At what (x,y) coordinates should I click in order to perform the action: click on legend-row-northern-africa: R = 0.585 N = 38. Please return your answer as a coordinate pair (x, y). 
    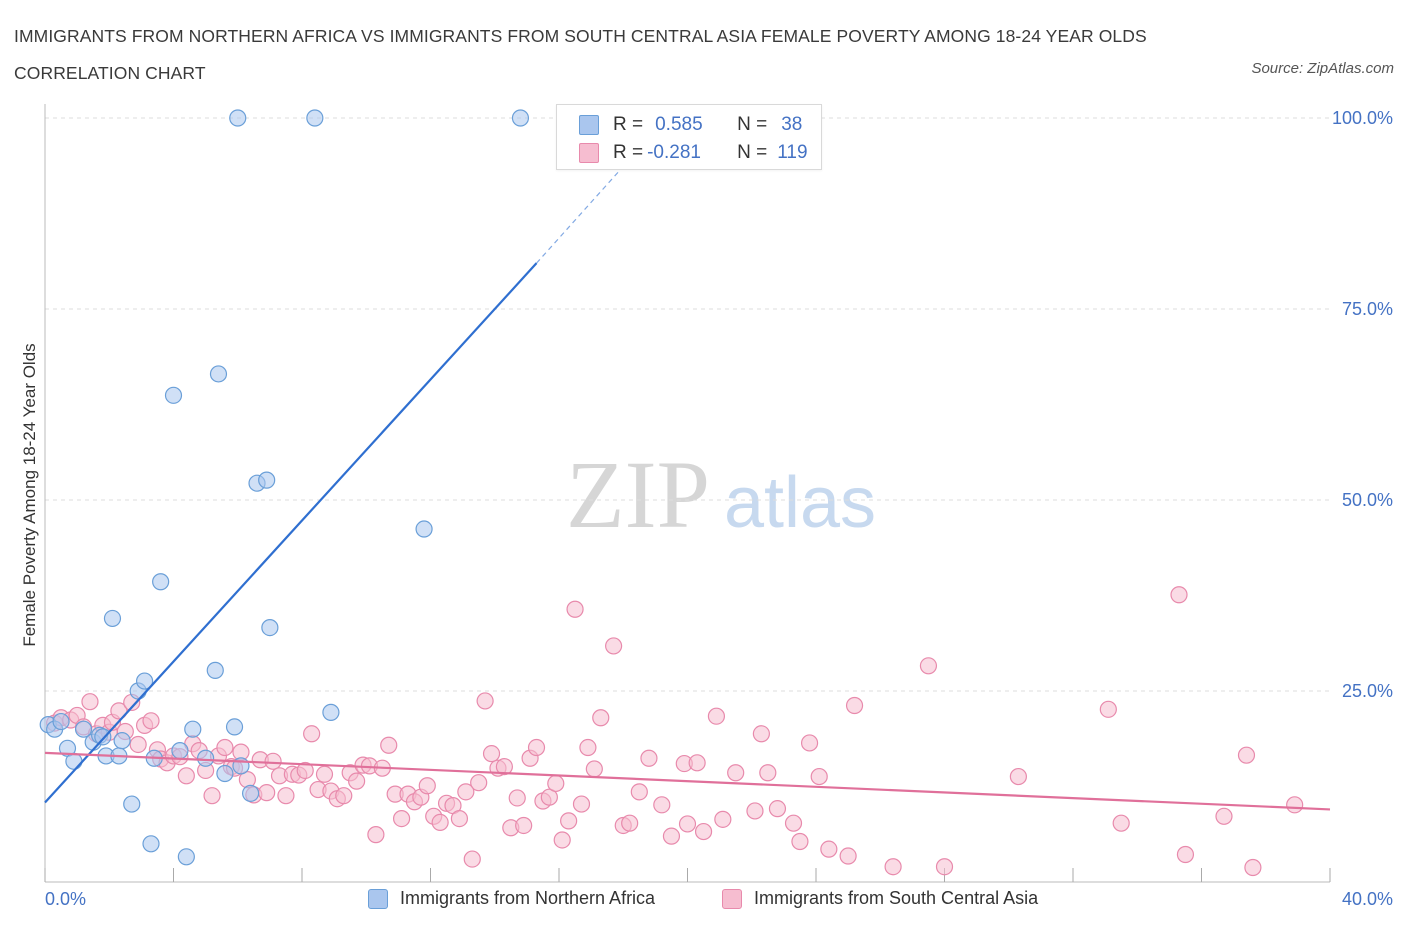
    Looking at the image, I should click on (690, 125).